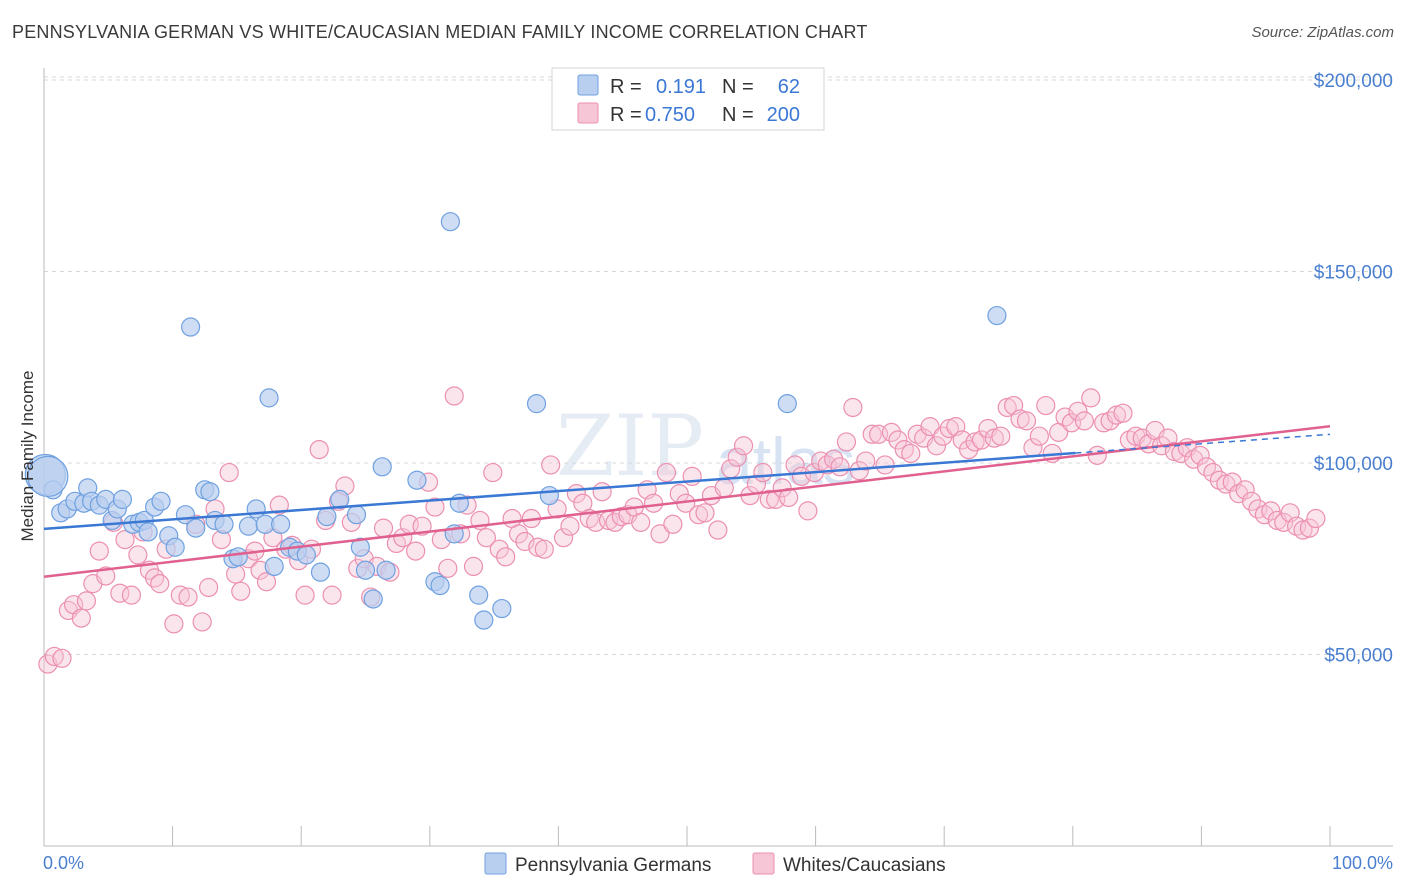  I want to click on x-tick-label-start: 0.0%, so click(63, 863).